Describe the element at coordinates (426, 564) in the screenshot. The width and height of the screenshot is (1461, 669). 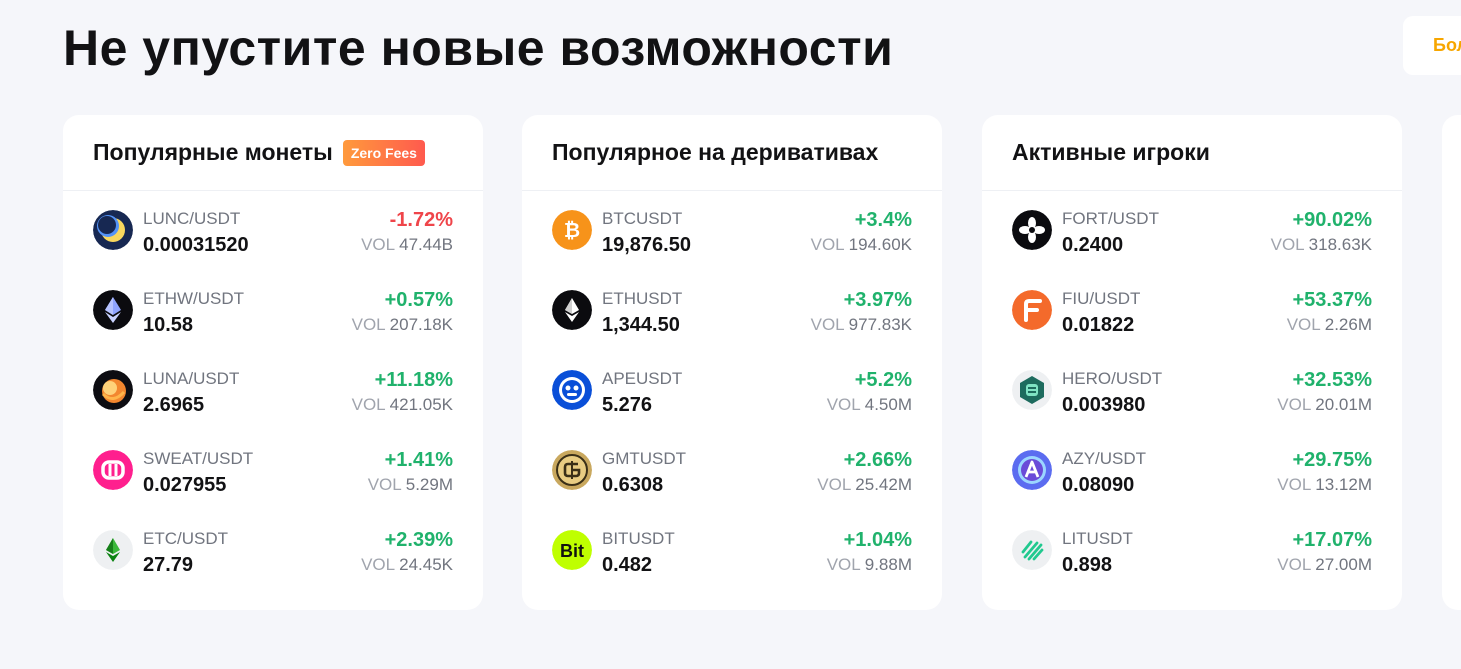
I see `volume-value: 24.45K` at that location.